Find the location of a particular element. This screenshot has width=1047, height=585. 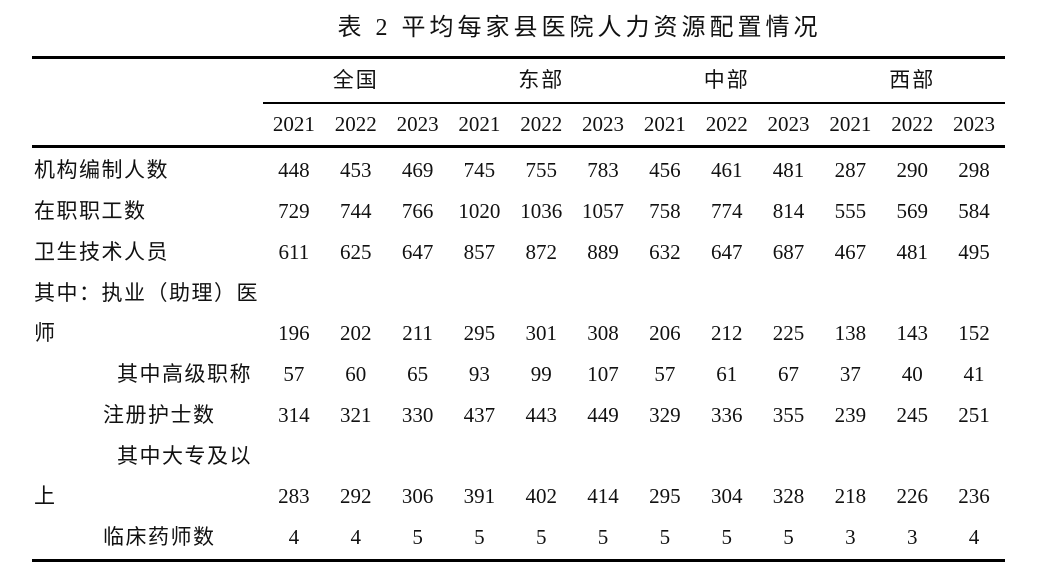

data-cell: 632 is located at coordinates (665, 251).